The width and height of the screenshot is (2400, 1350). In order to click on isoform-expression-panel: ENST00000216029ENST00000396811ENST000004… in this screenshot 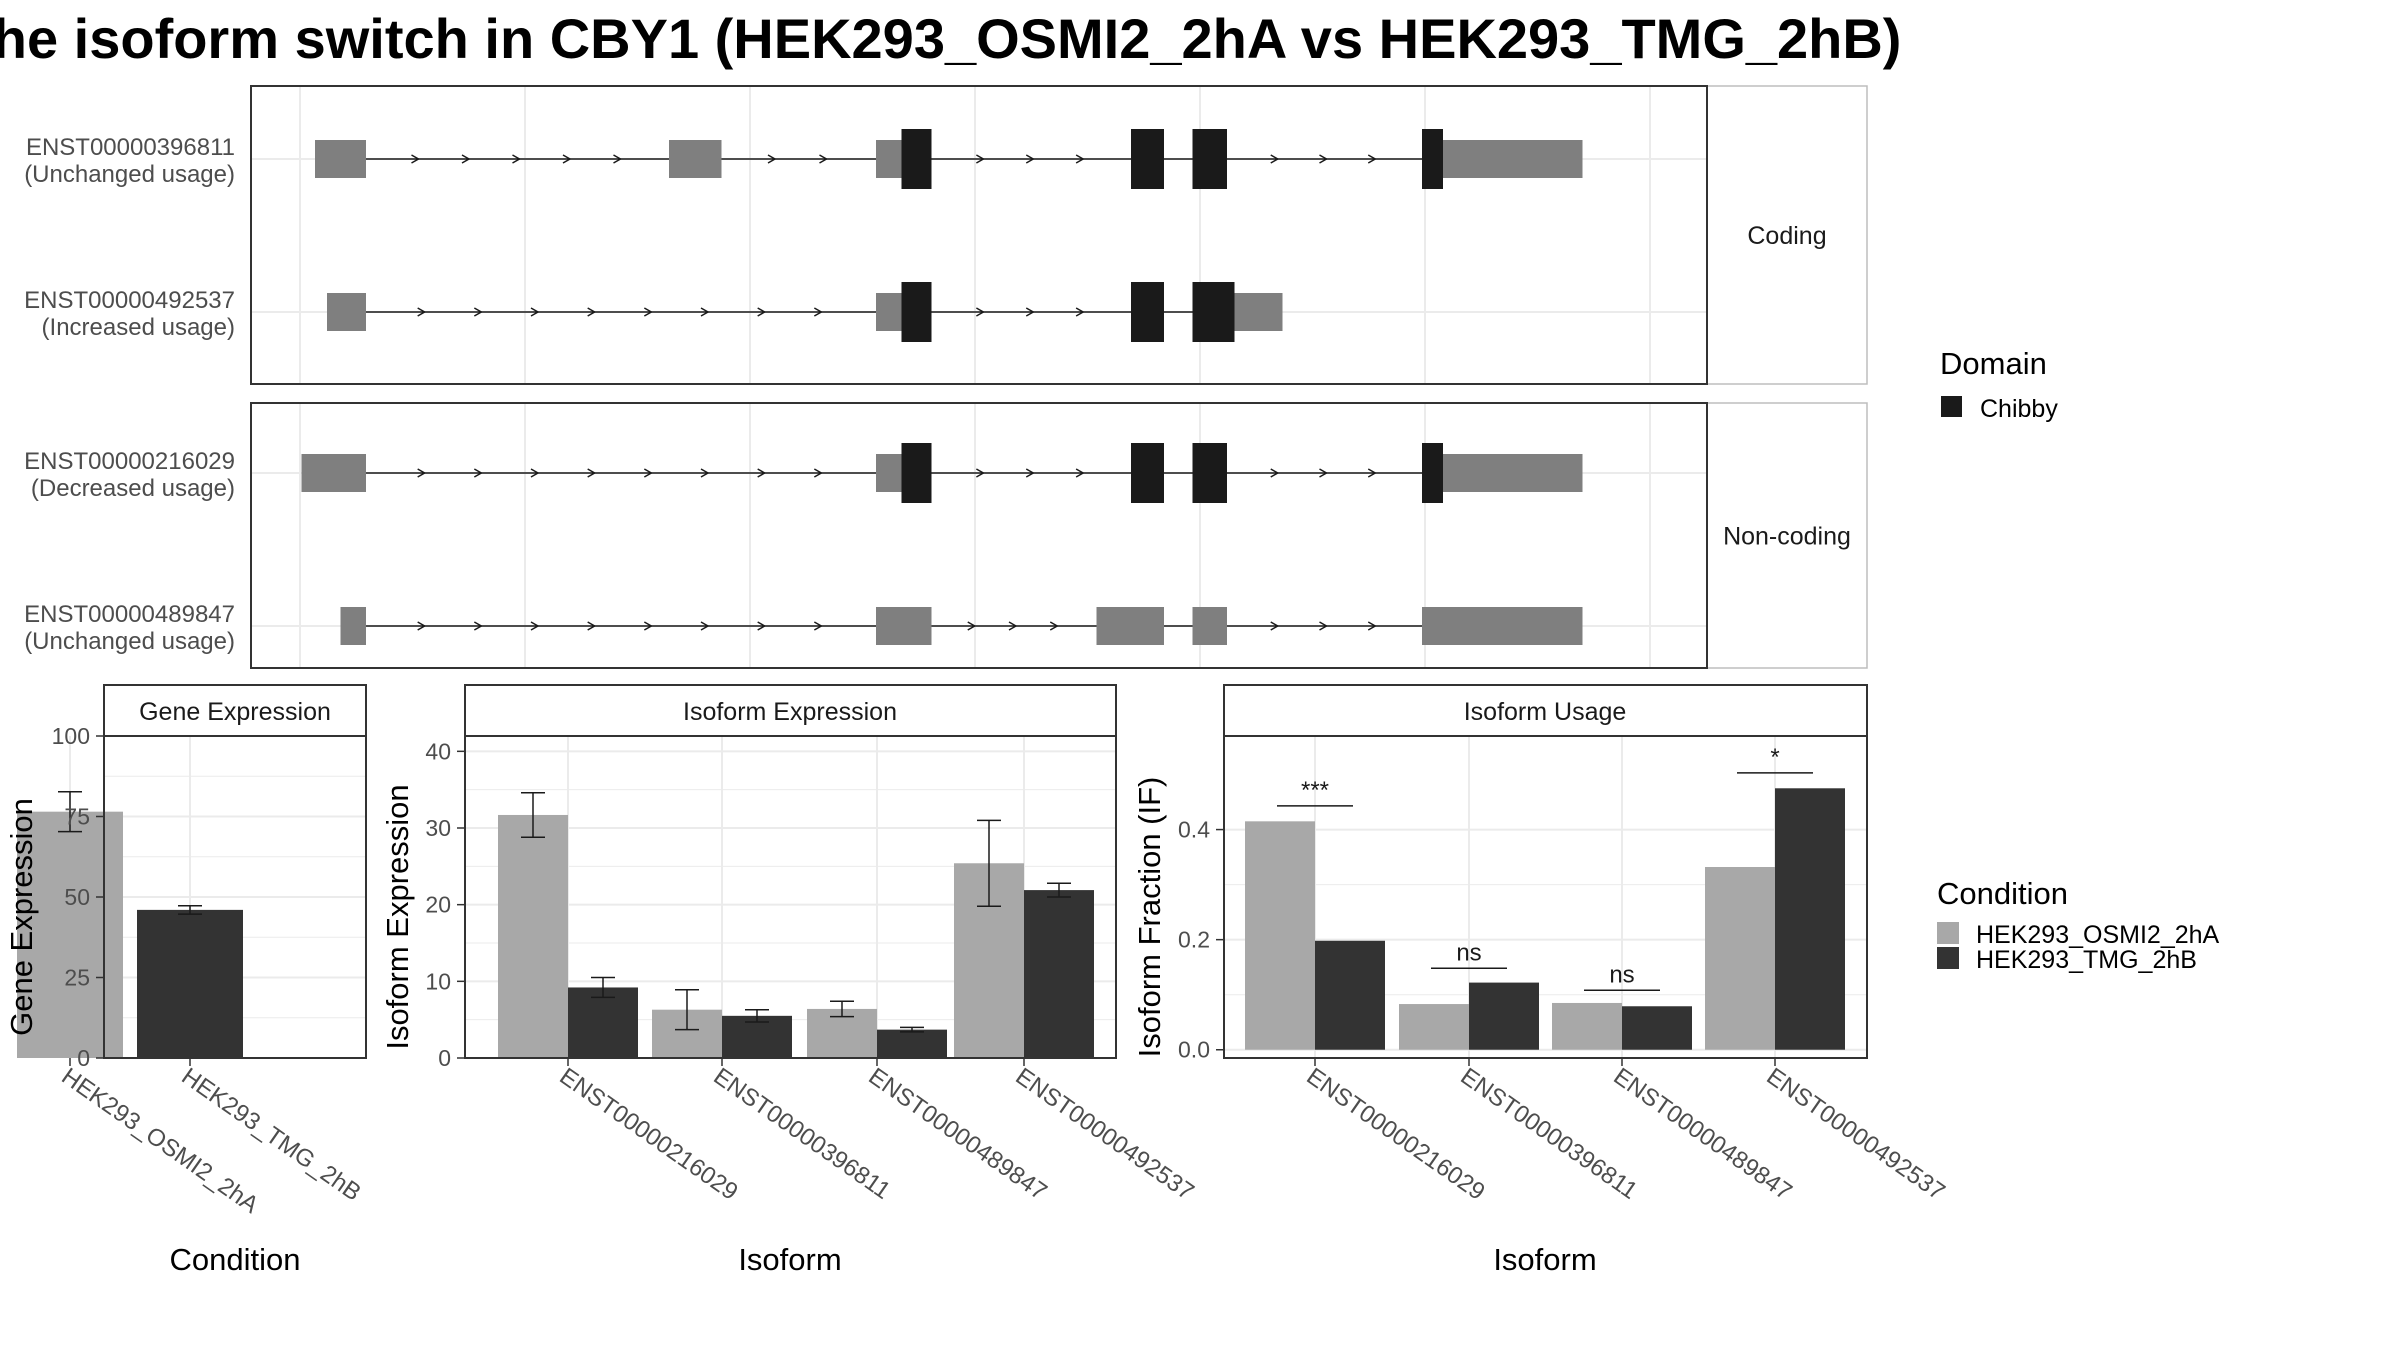, I will do `click(789, 980)`.